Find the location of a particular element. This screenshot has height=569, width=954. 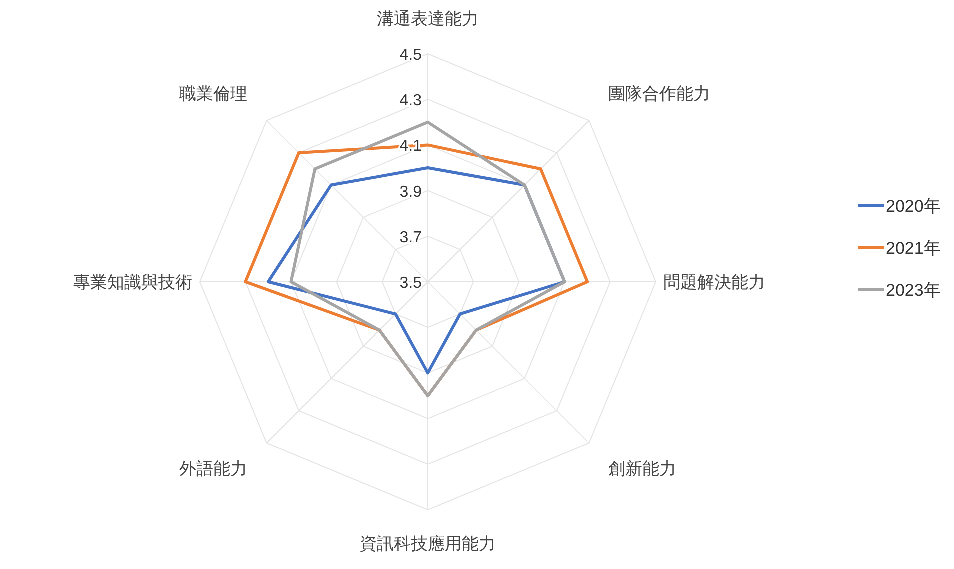

y-tick-label: 3.9 is located at coordinates (411, 192).